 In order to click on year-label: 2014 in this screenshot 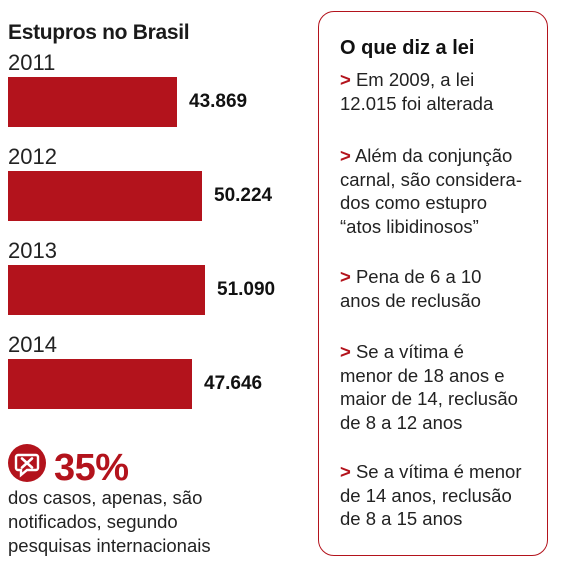, I will do `click(32, 344)`.